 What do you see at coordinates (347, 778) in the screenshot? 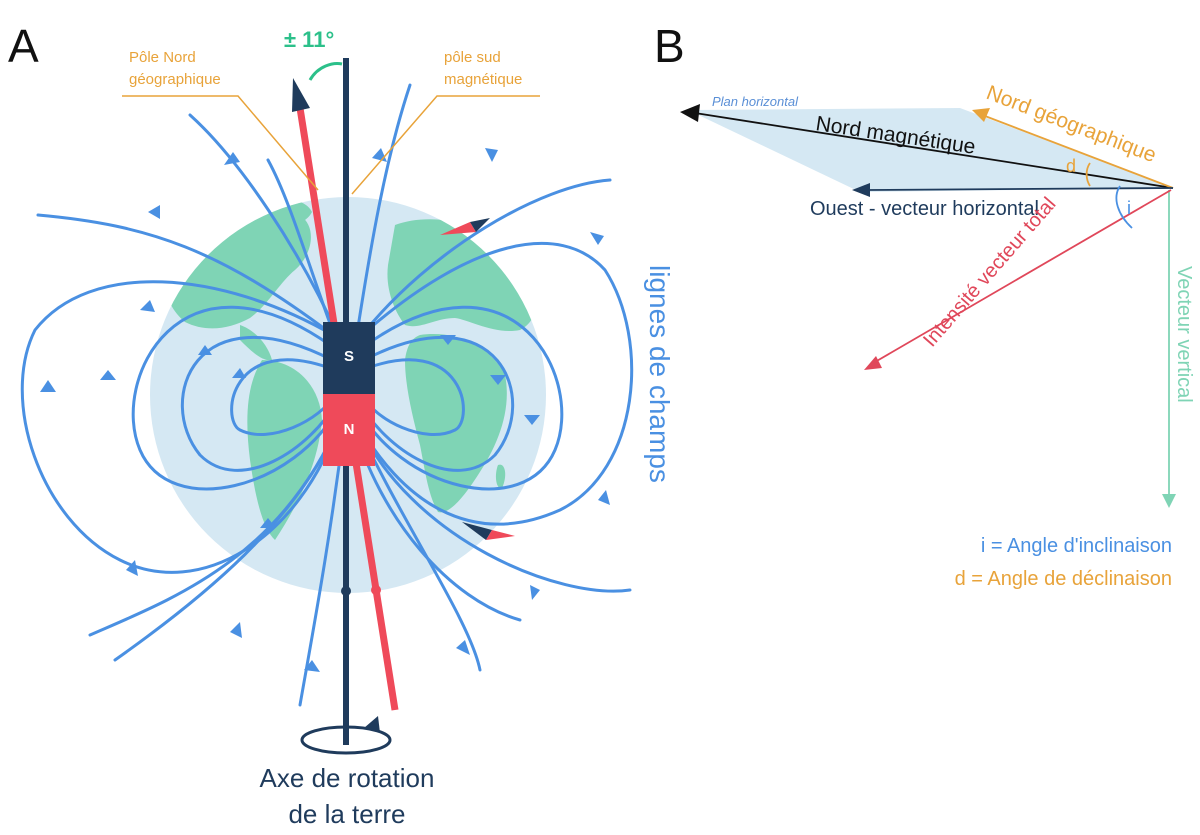
I see `rotation-axis-label-line1: Axe de rotation` at bounding box center [347, 778].